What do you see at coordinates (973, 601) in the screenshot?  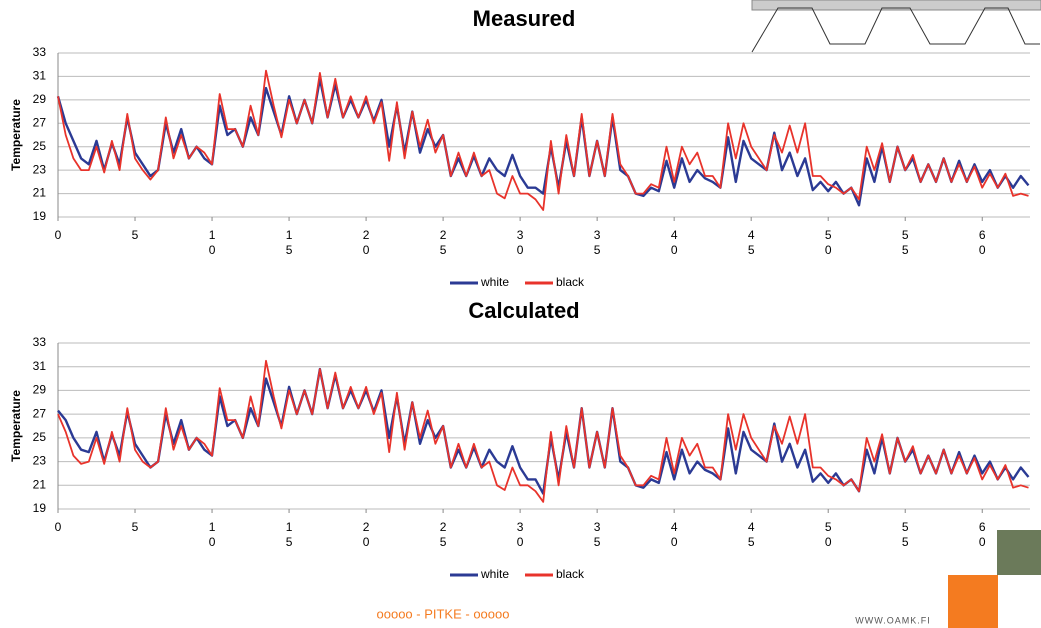 I see `logo-square` at bounding box center [973, 601].